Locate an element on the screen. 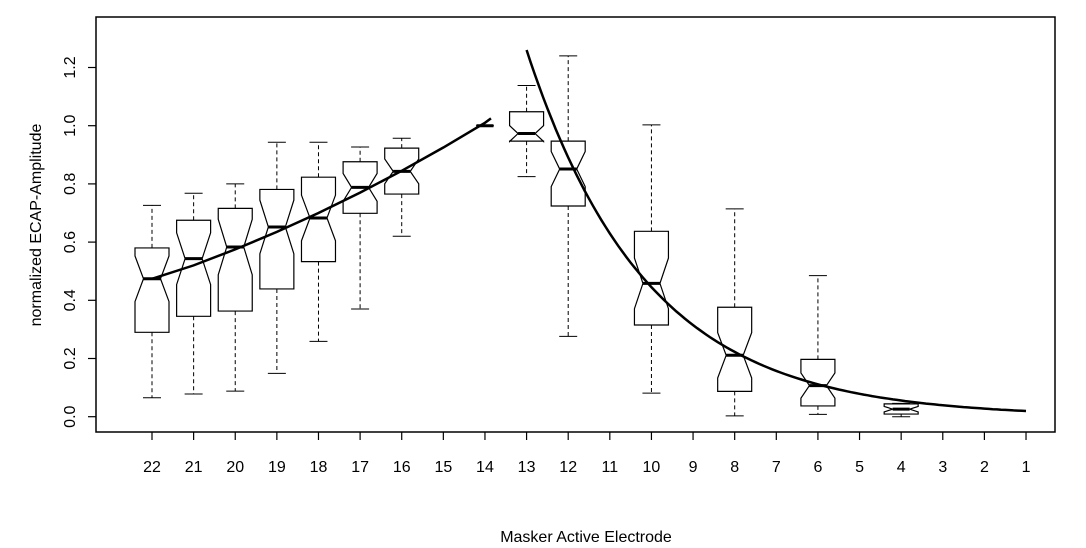 This screenshot has height=548, width=1086. x-tick-label: 5 is located at coordinates (859, 467).